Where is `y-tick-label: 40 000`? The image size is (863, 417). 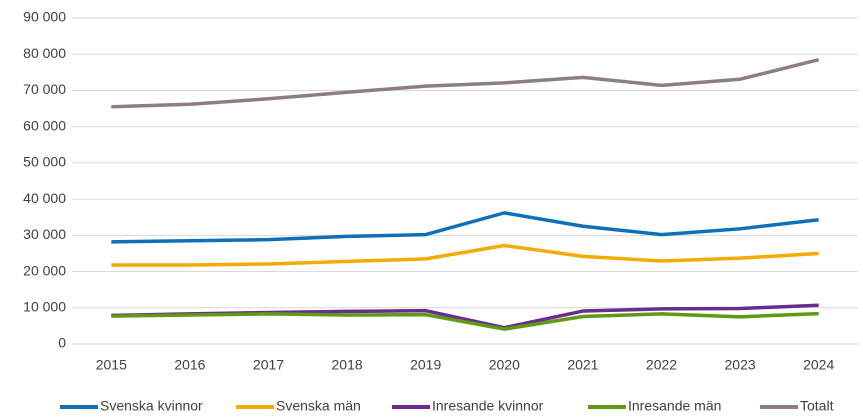 y-tick-label: 40 000 is located at coordinates (44, 198).